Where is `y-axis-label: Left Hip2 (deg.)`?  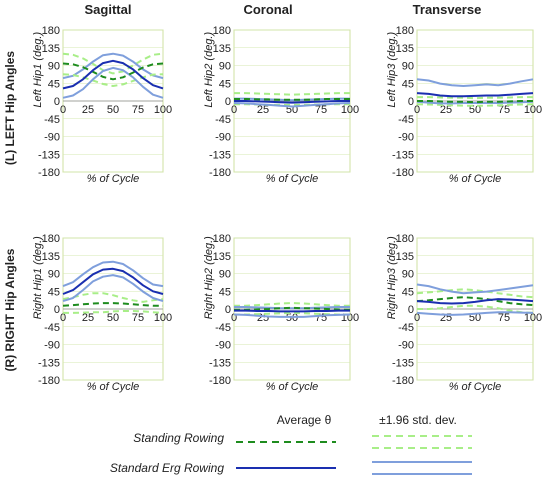
y-axis-label: Left Hip2 (deg.) is located at coordinates (209, 70).